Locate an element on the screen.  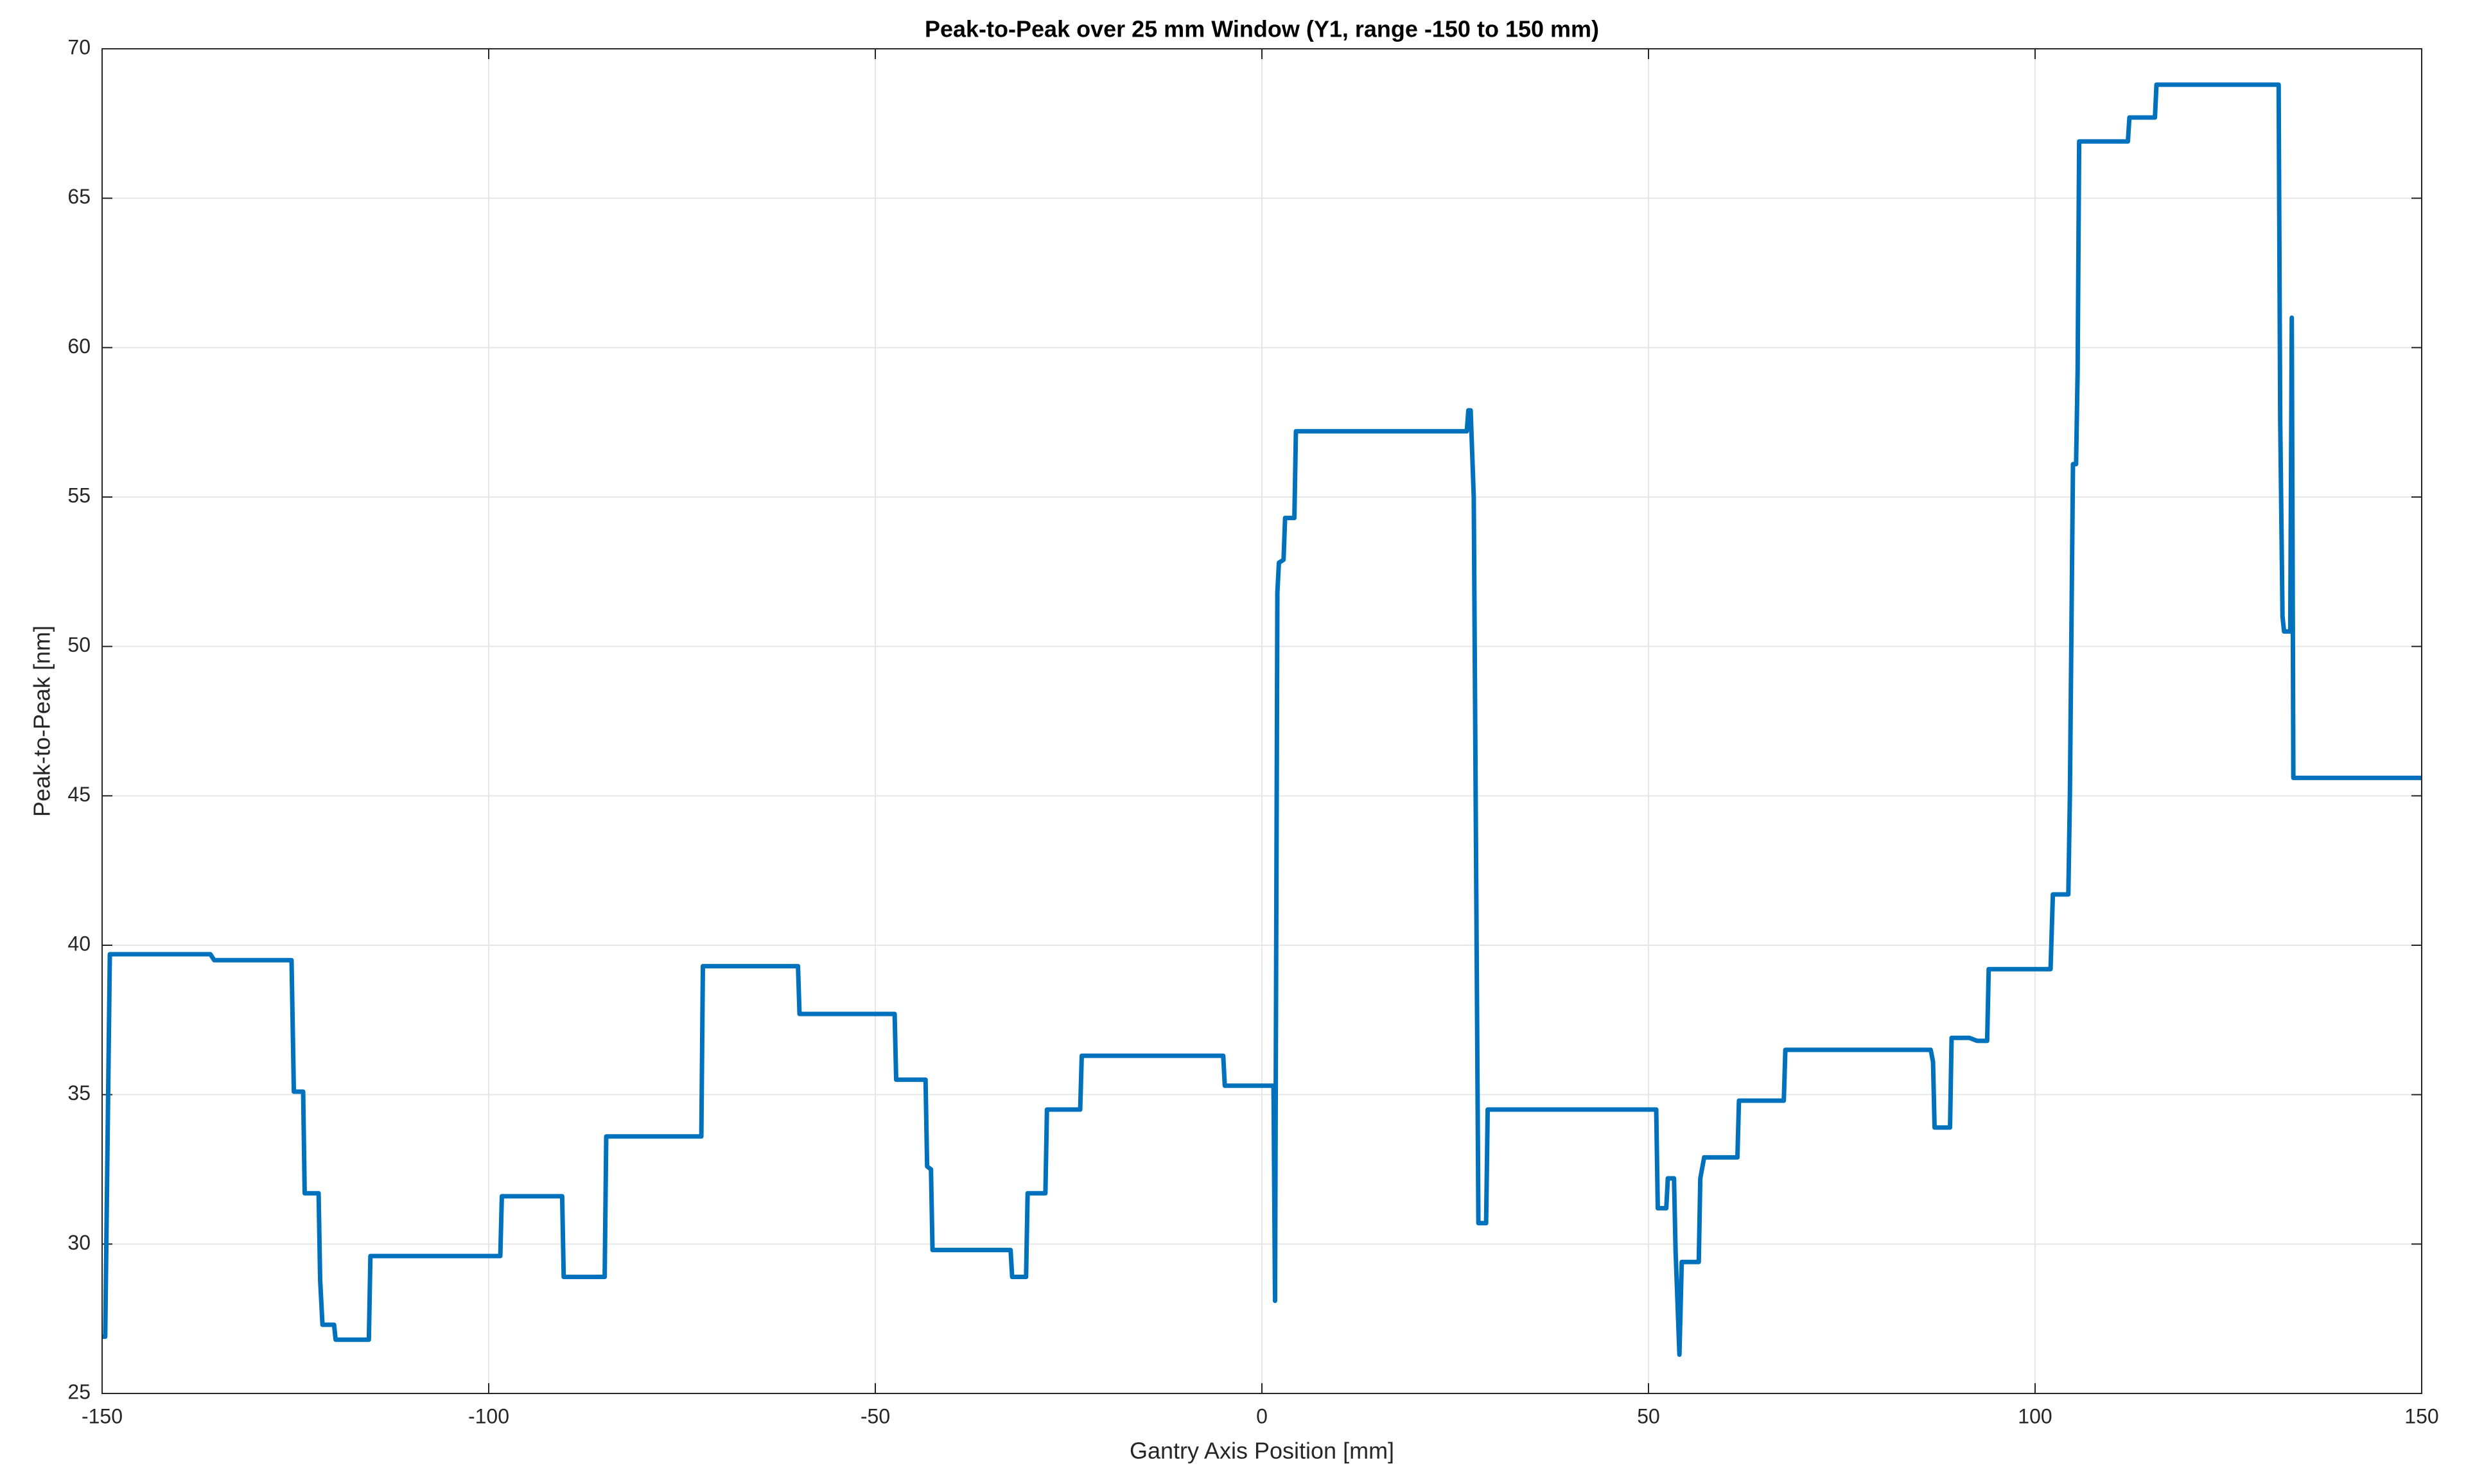
y-tick-label: 55 is located at coordinates (79, 495).